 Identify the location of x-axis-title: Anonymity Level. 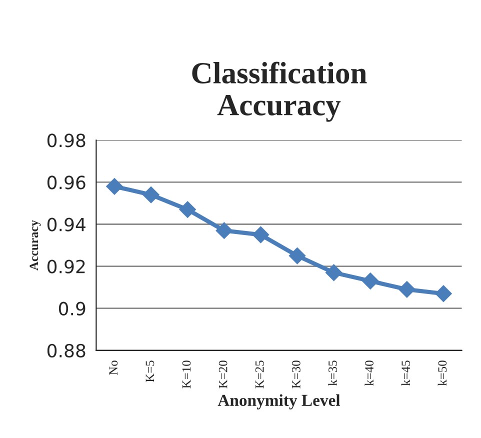
(279, 402).